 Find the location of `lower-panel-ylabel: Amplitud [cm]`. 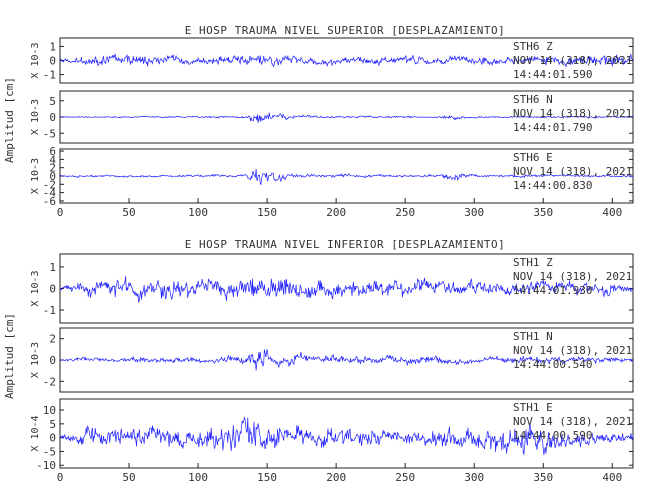

lower-panel-ylabel: Amplitud [cm] is located at coordinates (9, 356).